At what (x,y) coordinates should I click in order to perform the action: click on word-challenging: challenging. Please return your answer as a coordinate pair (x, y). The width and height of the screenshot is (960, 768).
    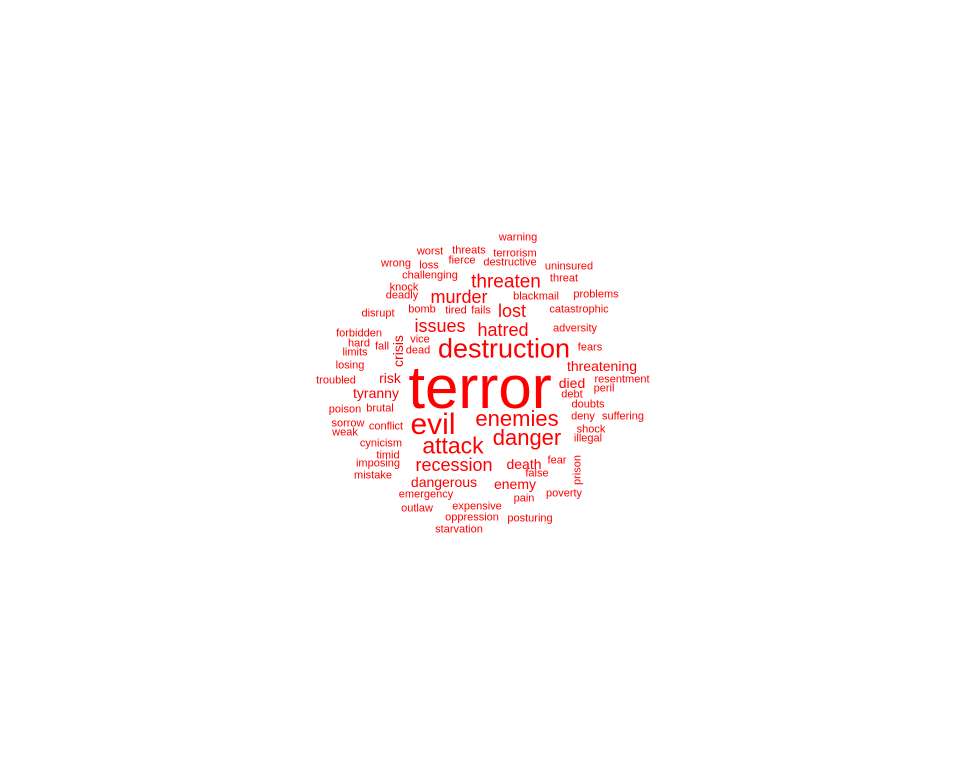
    Looking at the image, I should click on (430, 275).